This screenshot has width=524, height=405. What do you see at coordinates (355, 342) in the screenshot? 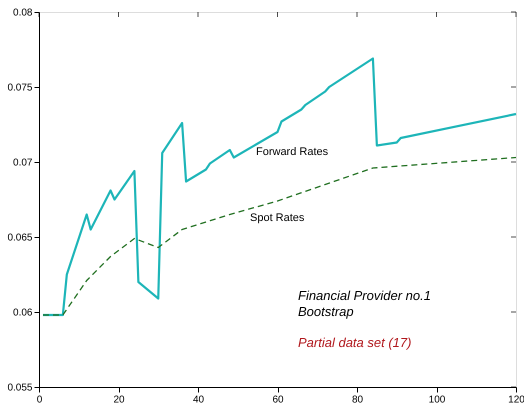
I see `annotation: Partial data set (17)` at bounding box center [355, 342].